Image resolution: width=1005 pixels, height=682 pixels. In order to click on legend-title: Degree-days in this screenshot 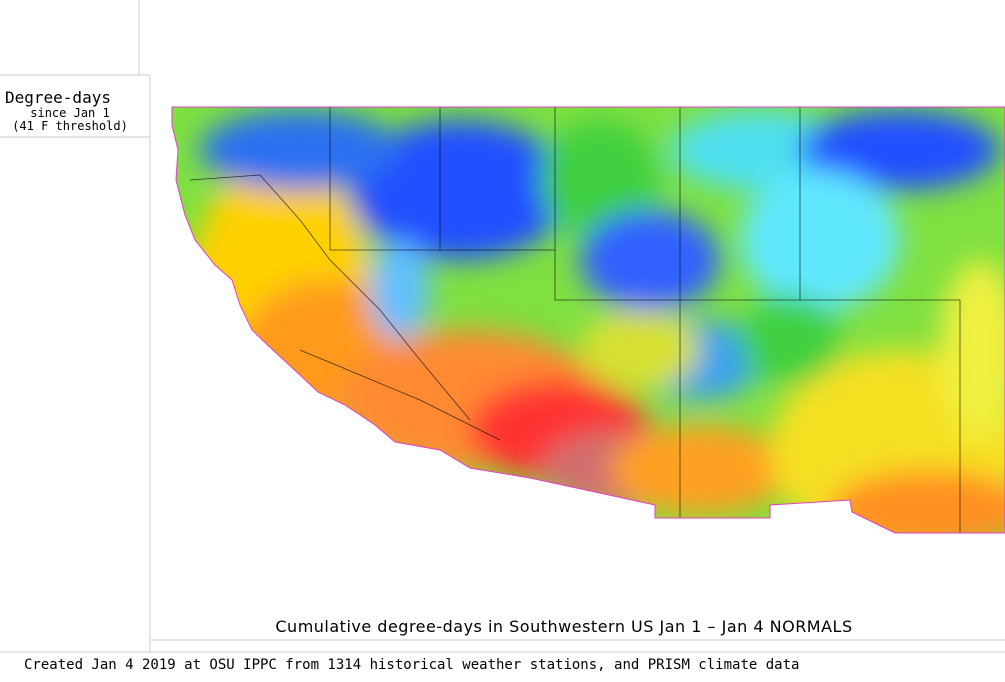, I will do `click(58, 97)`.